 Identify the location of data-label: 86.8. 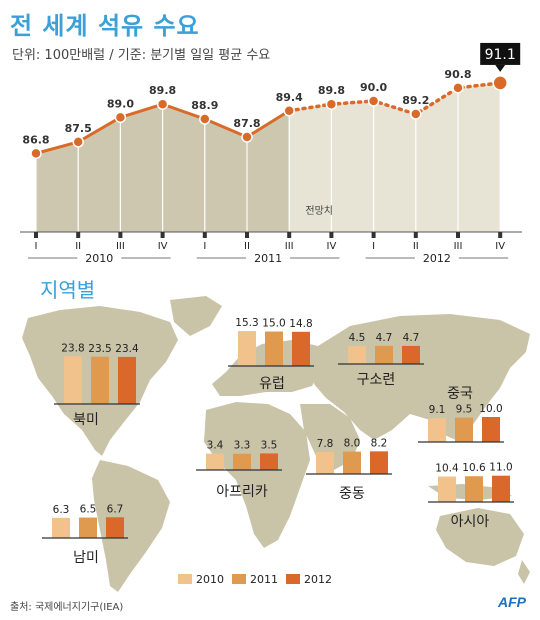
(35, 139).